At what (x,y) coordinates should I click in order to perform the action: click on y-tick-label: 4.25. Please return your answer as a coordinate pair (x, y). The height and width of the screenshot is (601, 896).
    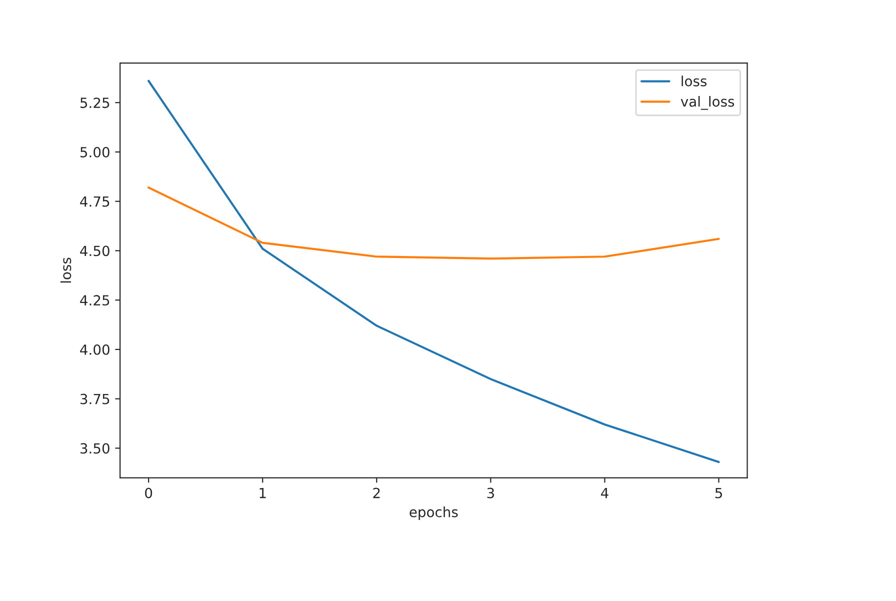
    Looking at the image, I should click on (95, 300).